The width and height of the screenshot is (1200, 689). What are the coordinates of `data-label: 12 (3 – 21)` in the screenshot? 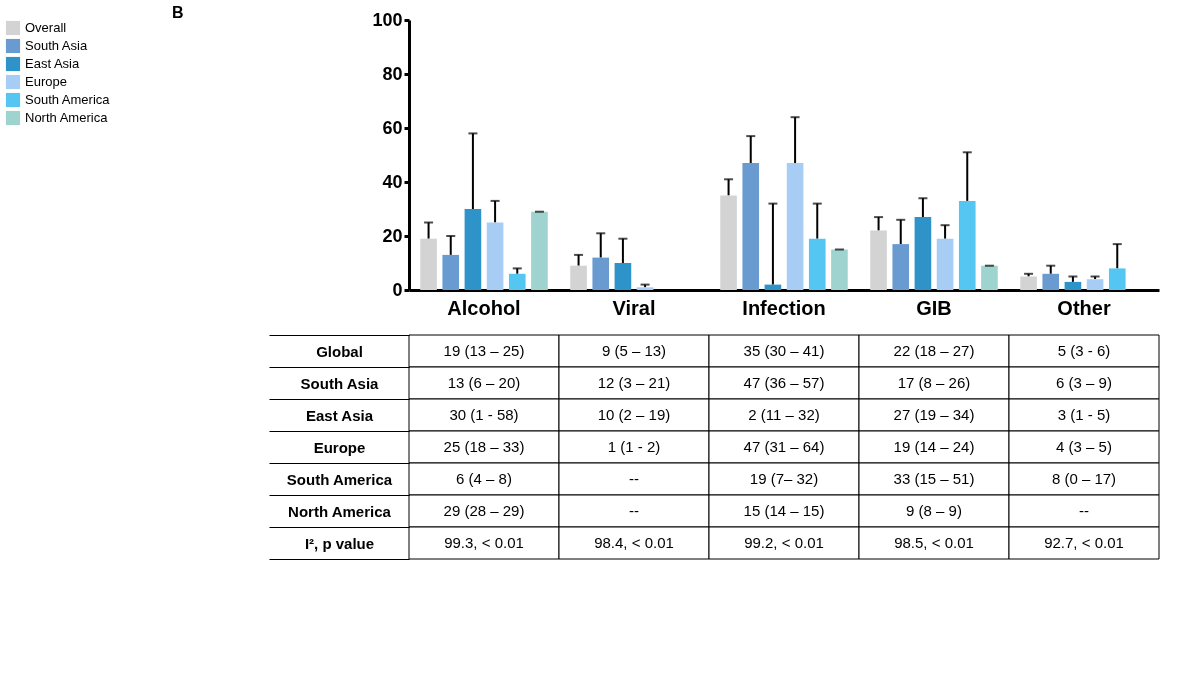 It's located at (634, 382).